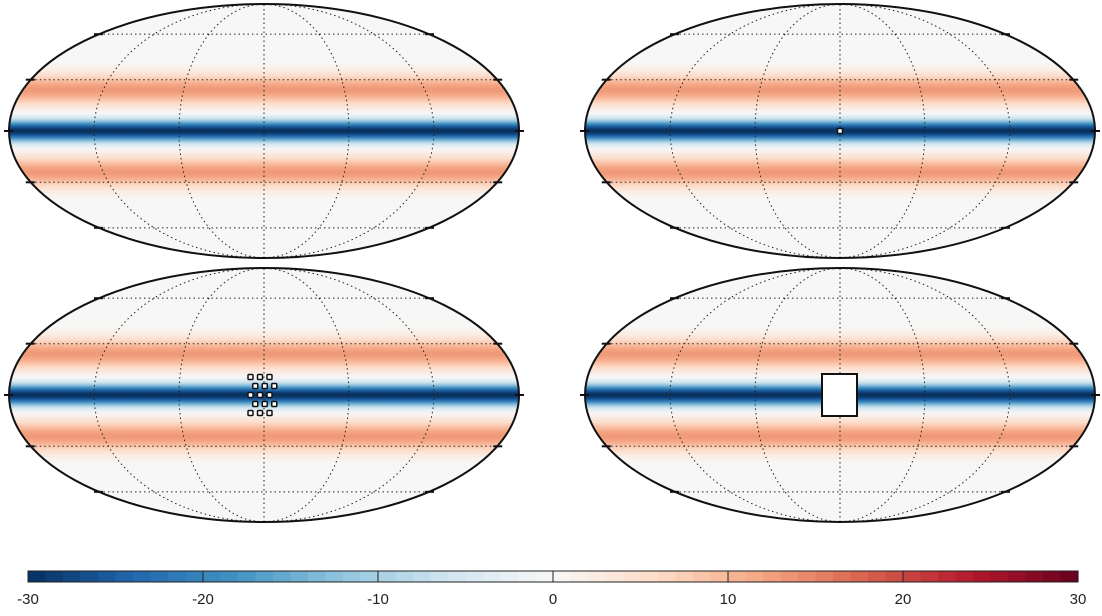 The height and width of the screenshot is (616, 1102). What do you see at coordinates (378, 599) in the screenshot?
I see `colorbar-tick-label: -10` at bounding box center [378, 599].